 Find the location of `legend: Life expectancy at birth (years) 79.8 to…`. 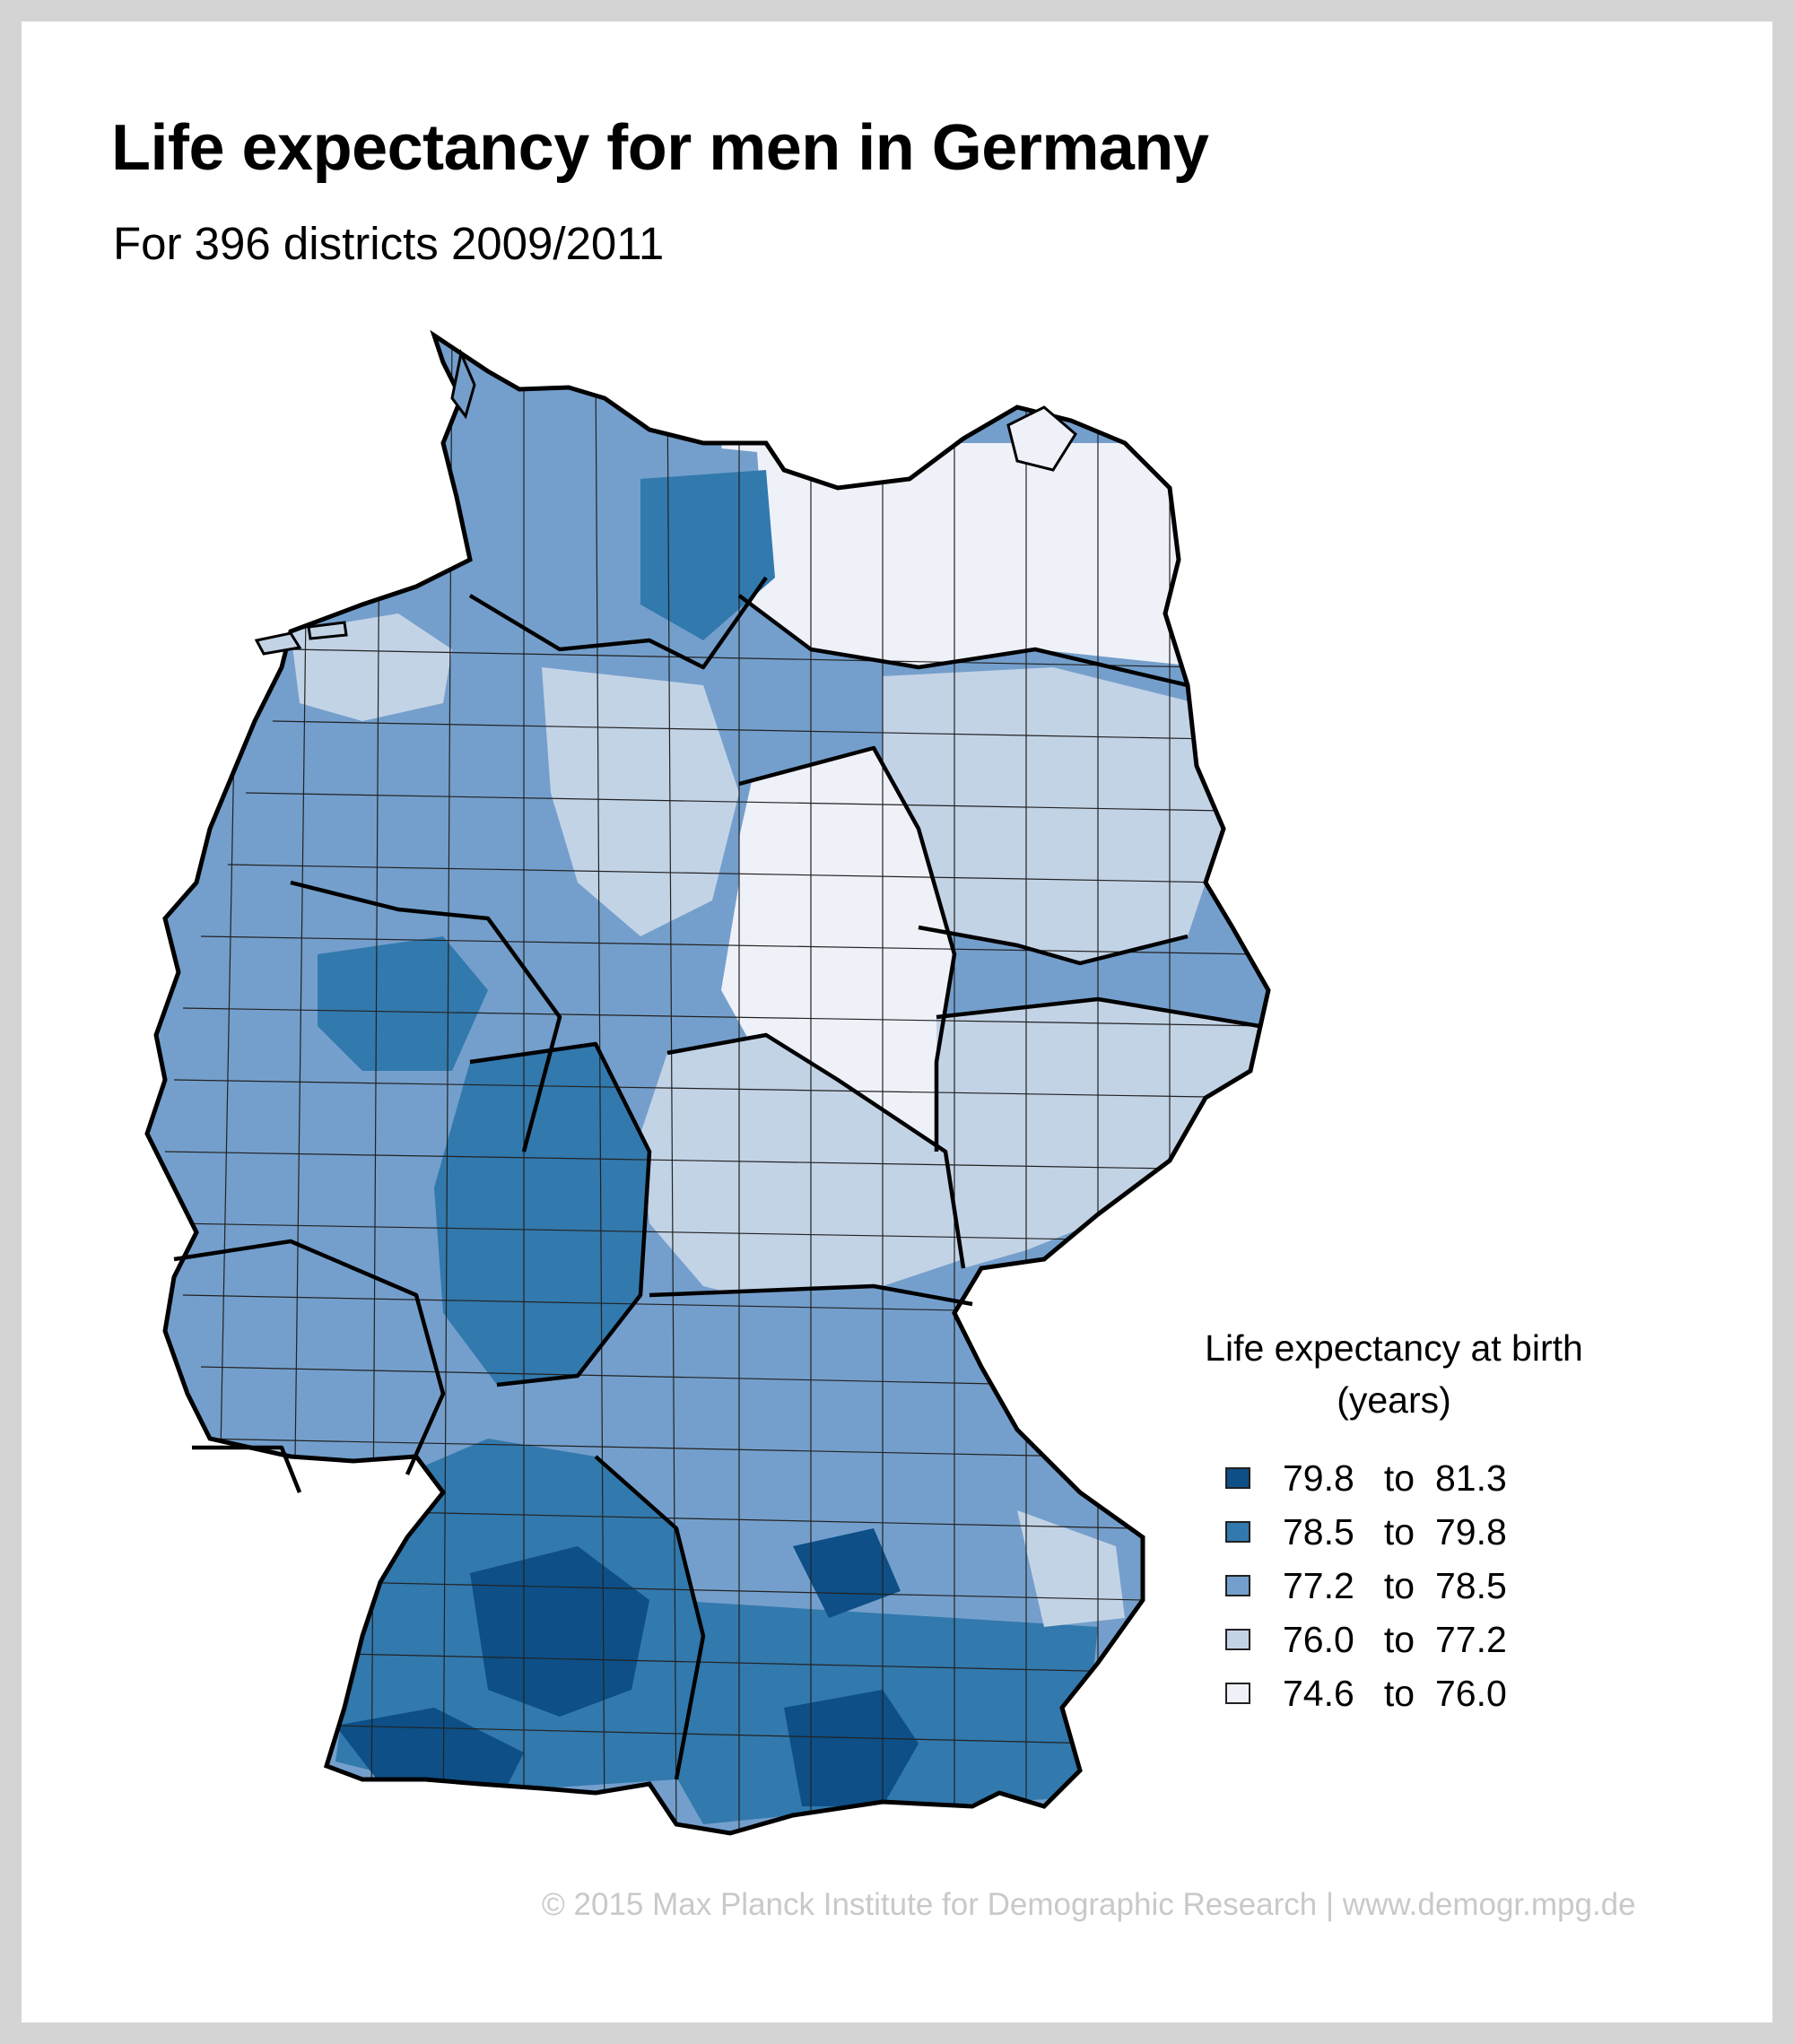

legend: Life expectancy at birth (years) 79.8 to… is located at coordinates (1394, 1521).